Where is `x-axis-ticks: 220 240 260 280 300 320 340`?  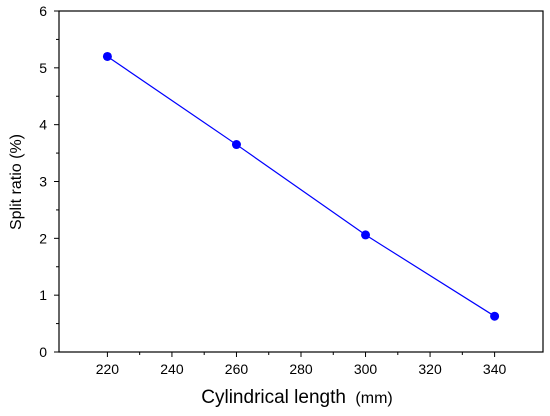 x-axis-ticks: 220 240 260 280 300 320 340 is located at coordinates (301, 364).